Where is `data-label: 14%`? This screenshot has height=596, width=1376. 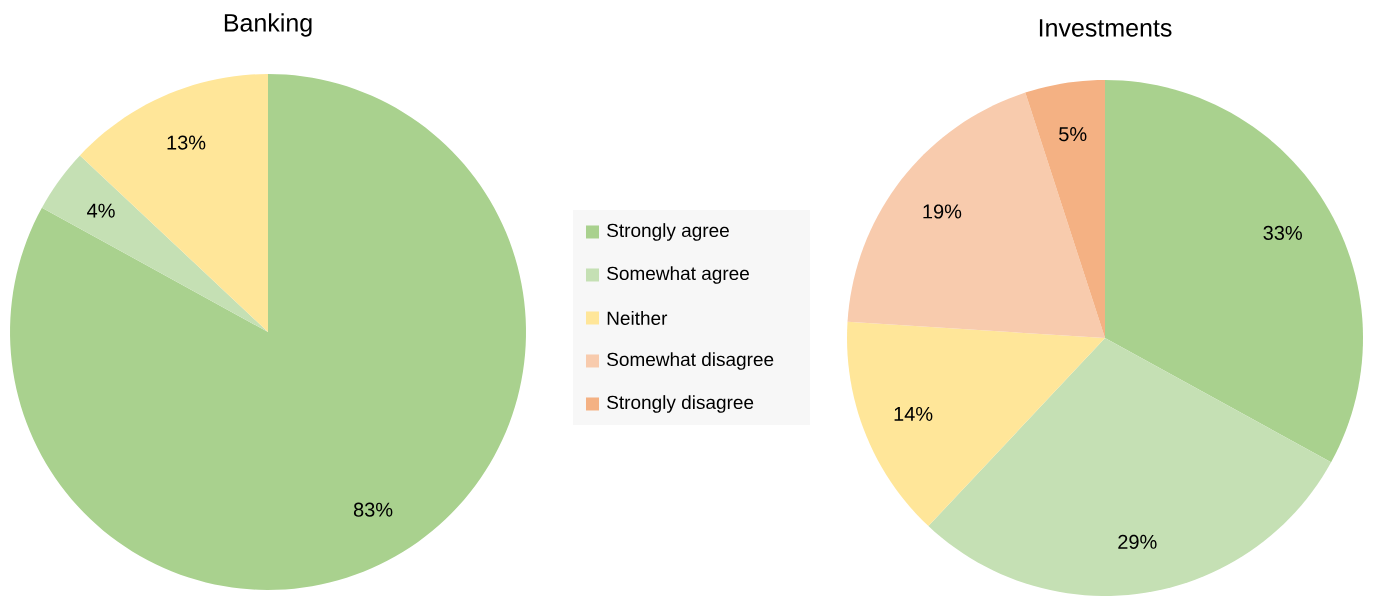
data-label: 14% is located at coordinates (913, 413).